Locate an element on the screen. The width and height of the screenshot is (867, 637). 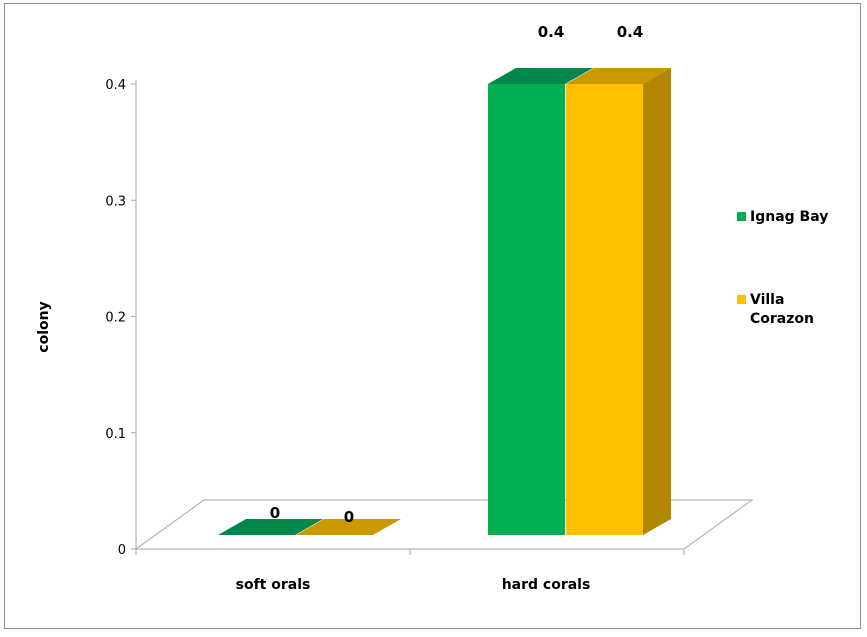
legend-label: Corazon is located at coordinates (782, 319).